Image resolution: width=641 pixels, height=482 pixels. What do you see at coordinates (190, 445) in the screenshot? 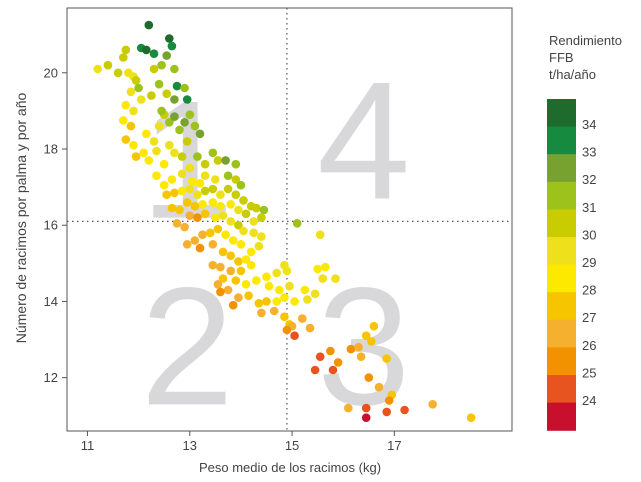
I see `x-tick-label: 13` at bounding box center [190, 445].